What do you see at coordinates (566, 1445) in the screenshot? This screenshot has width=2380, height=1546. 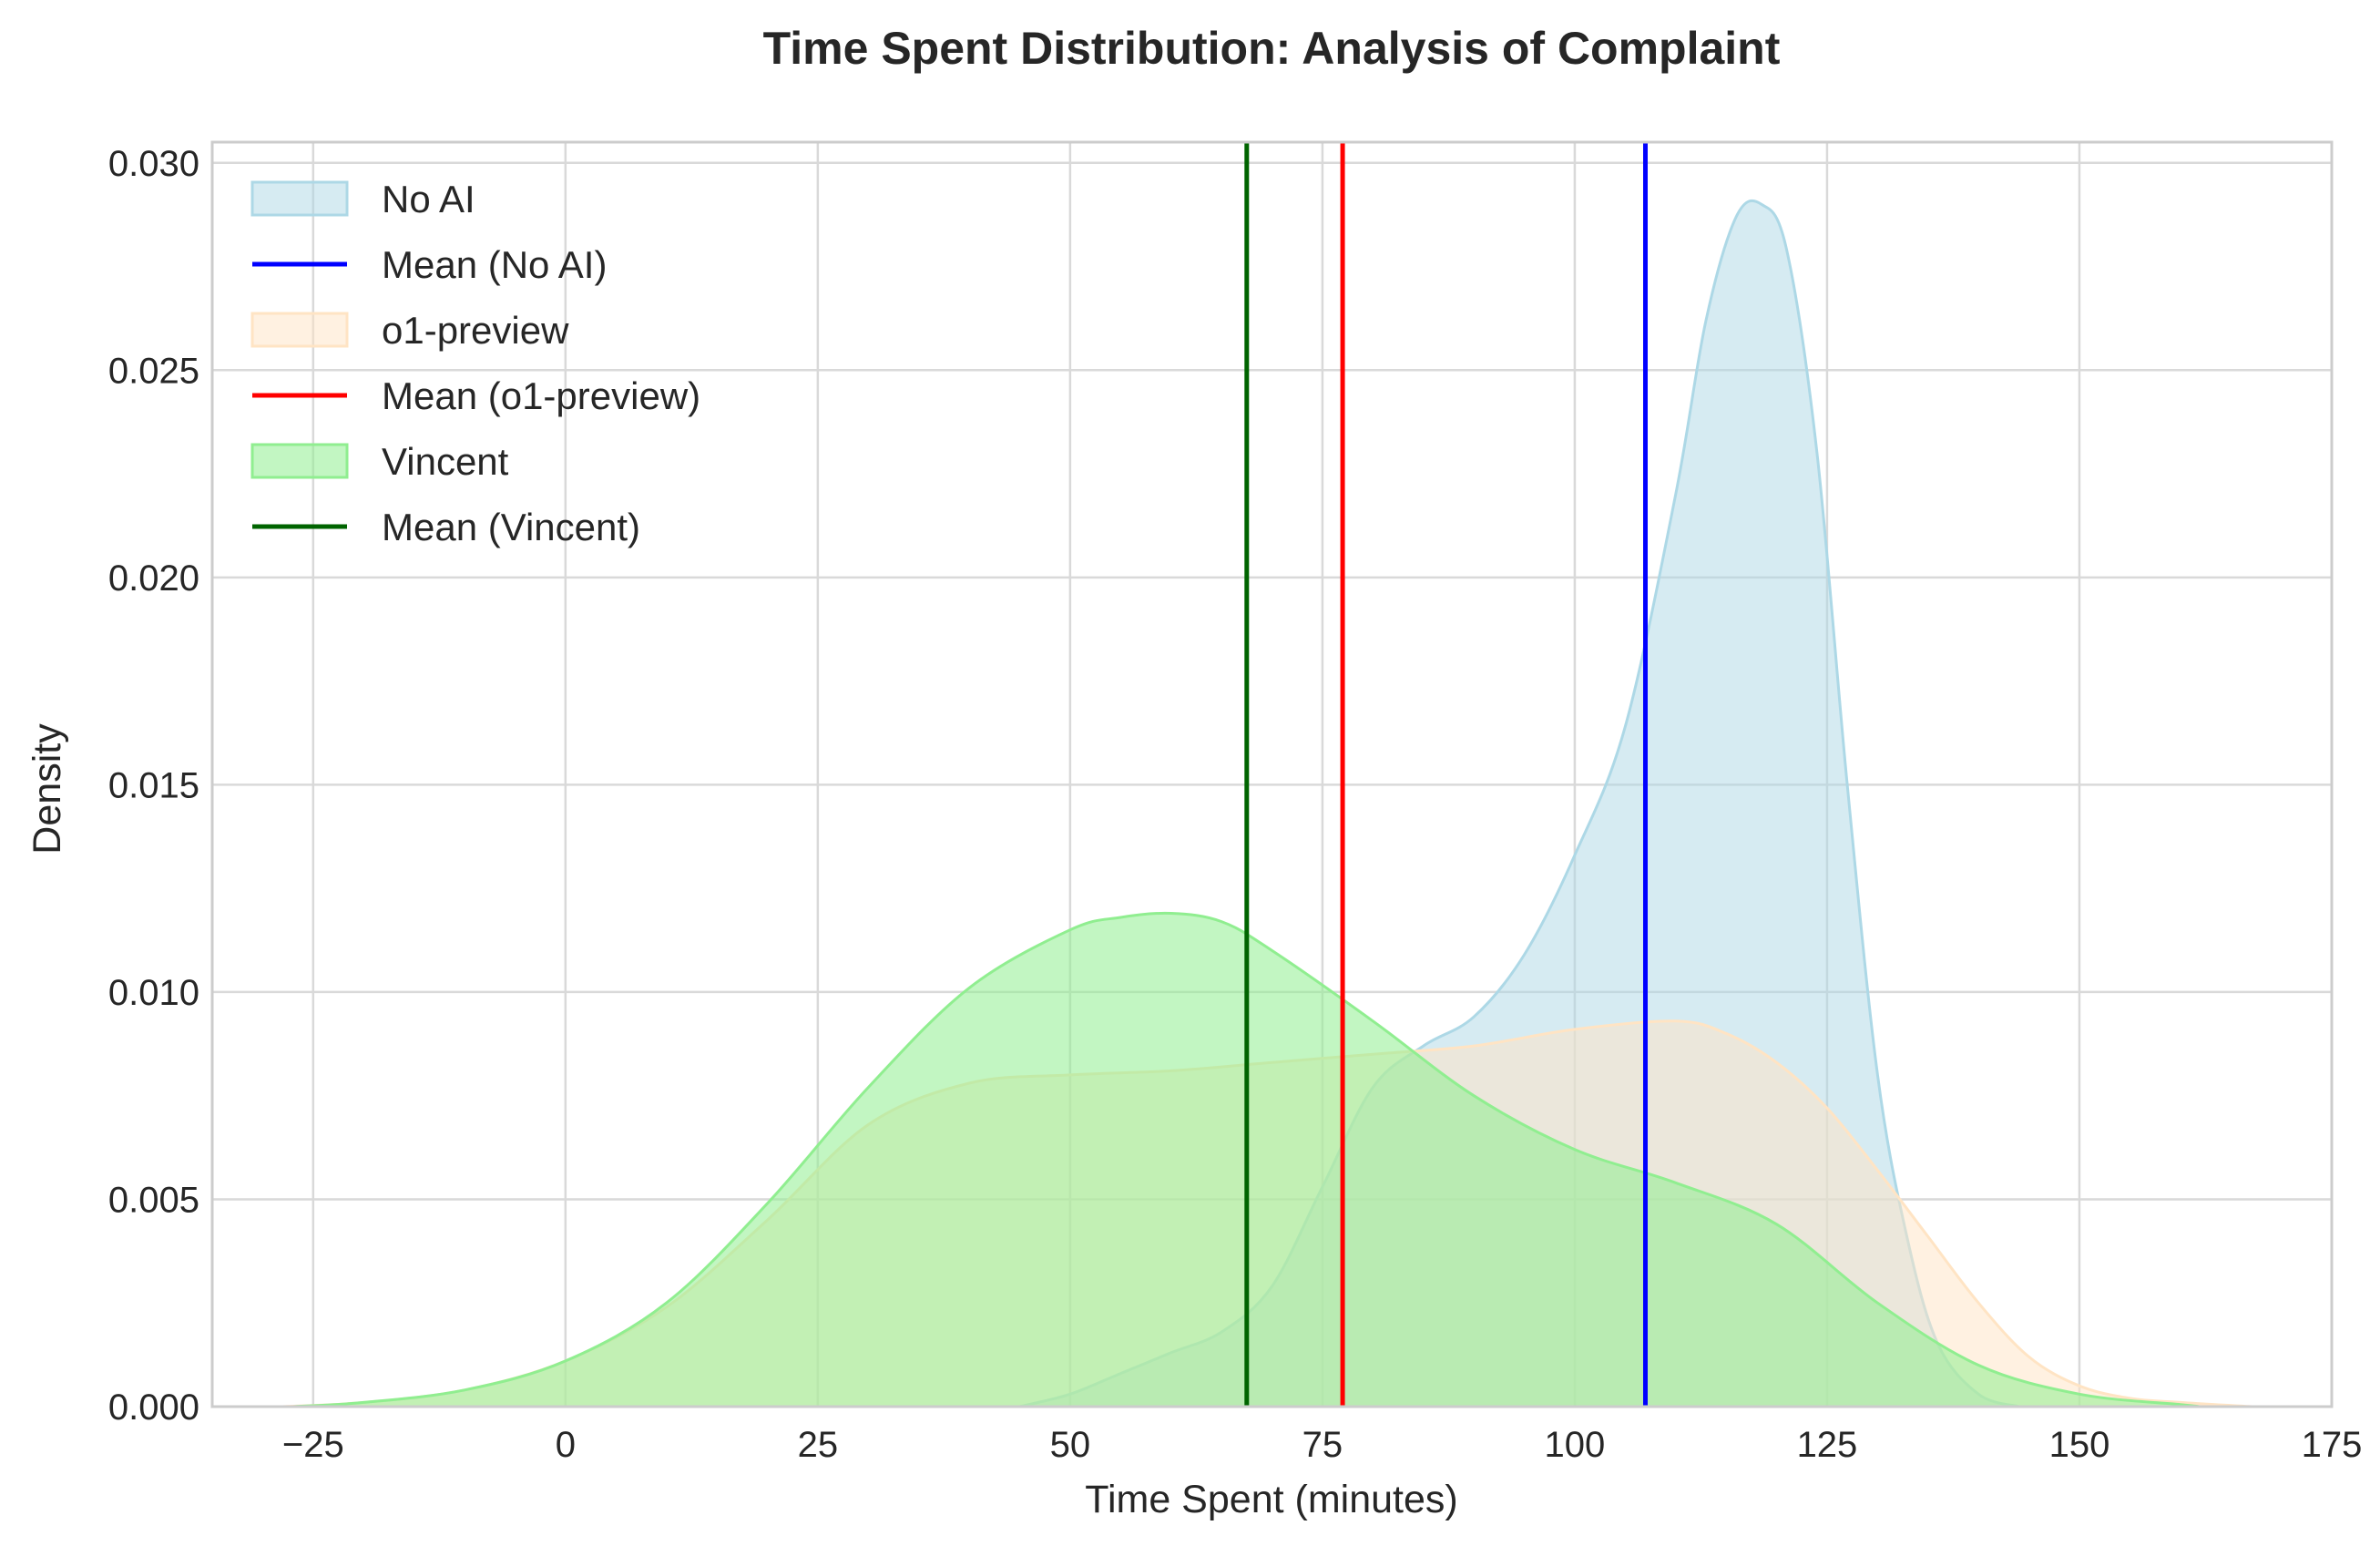 I see `x-tick-label: 0` at bounding box center [566, 1445].